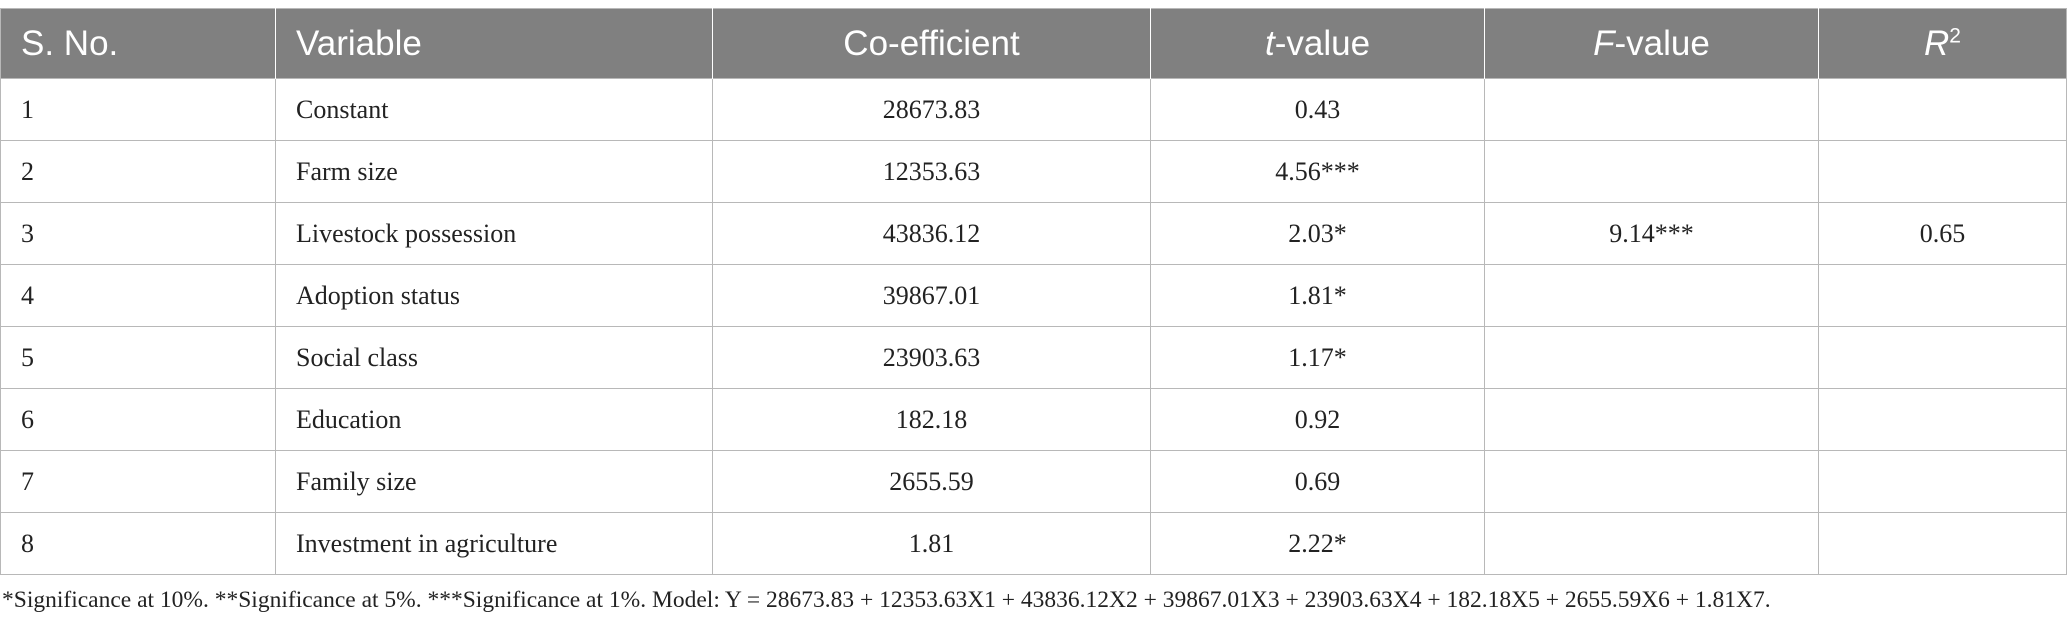  I want to click on cell-r-squared: 0.65, so click(1942, 233).